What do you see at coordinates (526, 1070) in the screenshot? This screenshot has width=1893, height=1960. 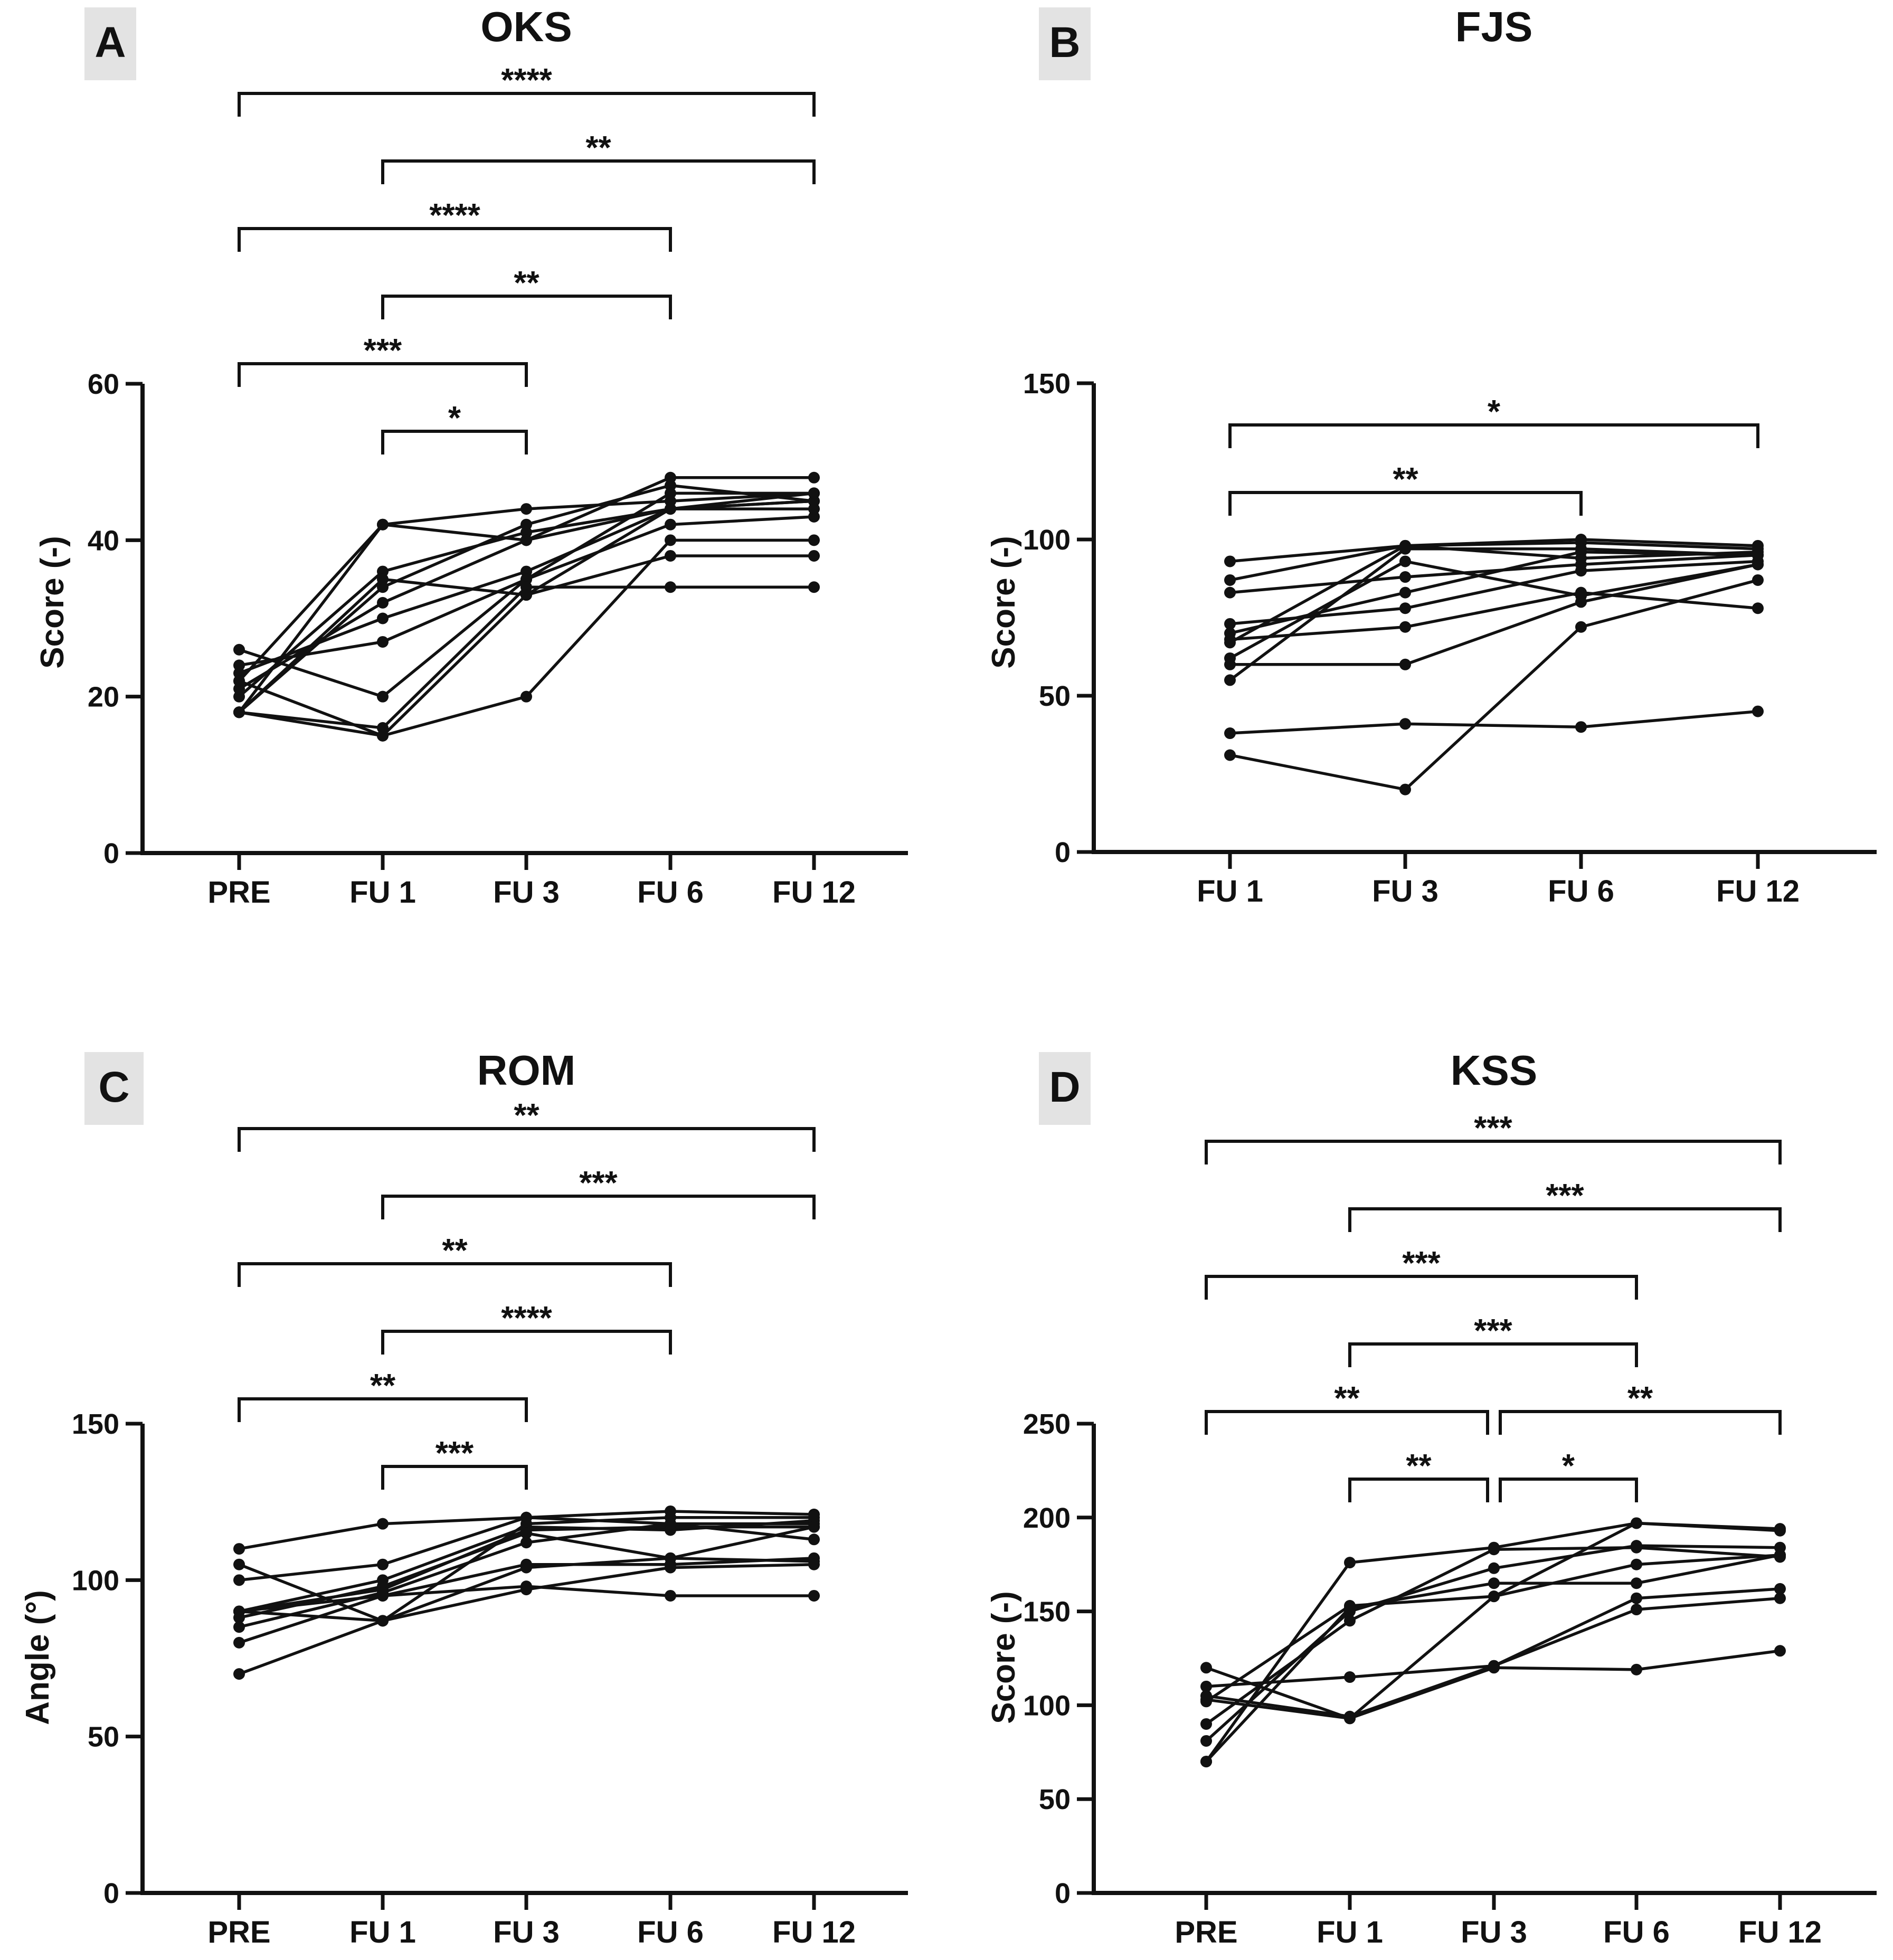 I see `chart-title: ROM` at bounding box center [526, 1070].